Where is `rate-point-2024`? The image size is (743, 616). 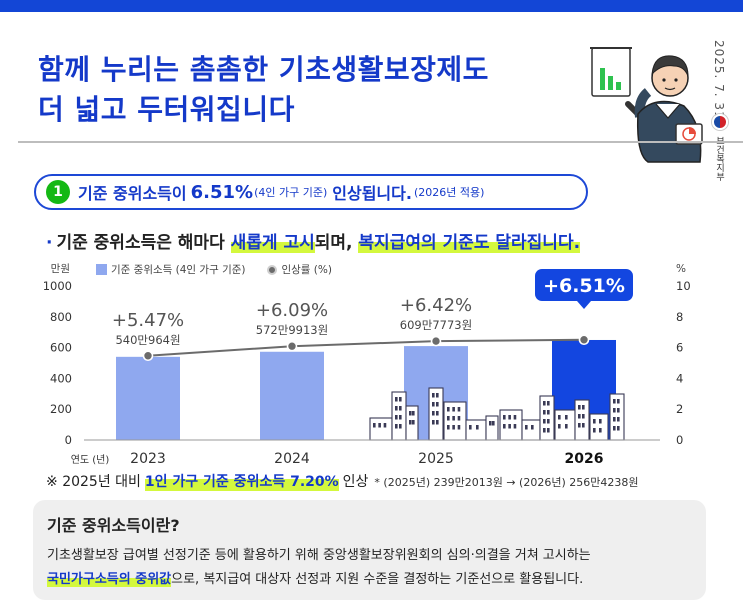 rate-point-2024 is located at coordinates (292, 346).